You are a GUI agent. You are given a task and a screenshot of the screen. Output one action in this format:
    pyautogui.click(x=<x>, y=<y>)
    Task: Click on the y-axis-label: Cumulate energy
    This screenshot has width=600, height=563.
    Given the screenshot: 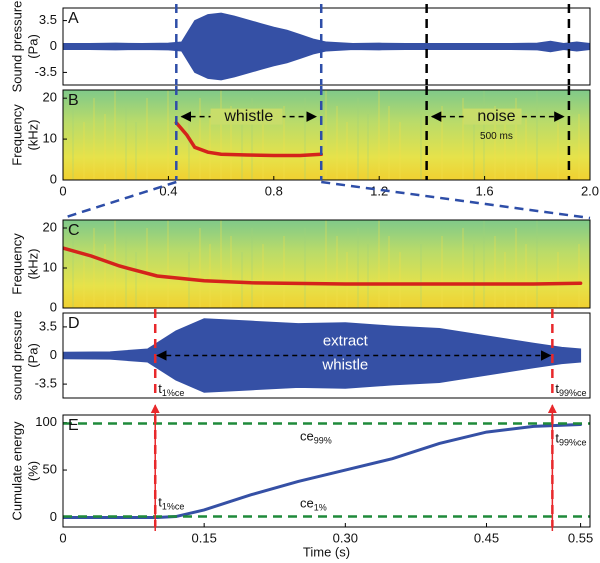 What is the action you would take?
    pyautogui.click(x=16, y=470)
    